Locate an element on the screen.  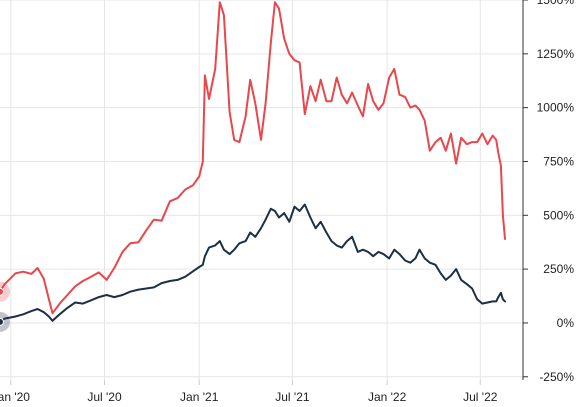
y-tick-label: 0% is located at coordinates (566, 323).